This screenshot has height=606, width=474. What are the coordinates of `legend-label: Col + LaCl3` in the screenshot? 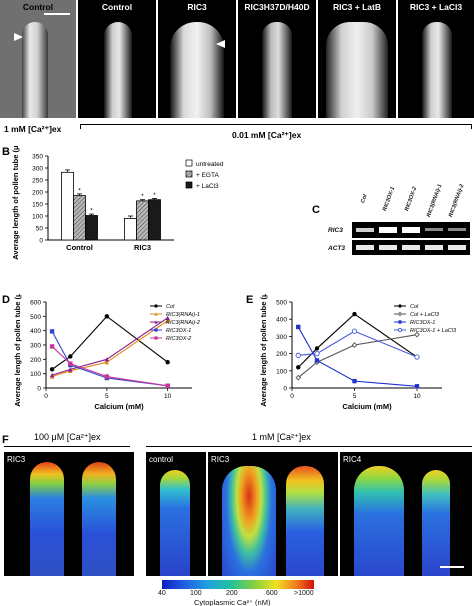 It's located at (425, 315).